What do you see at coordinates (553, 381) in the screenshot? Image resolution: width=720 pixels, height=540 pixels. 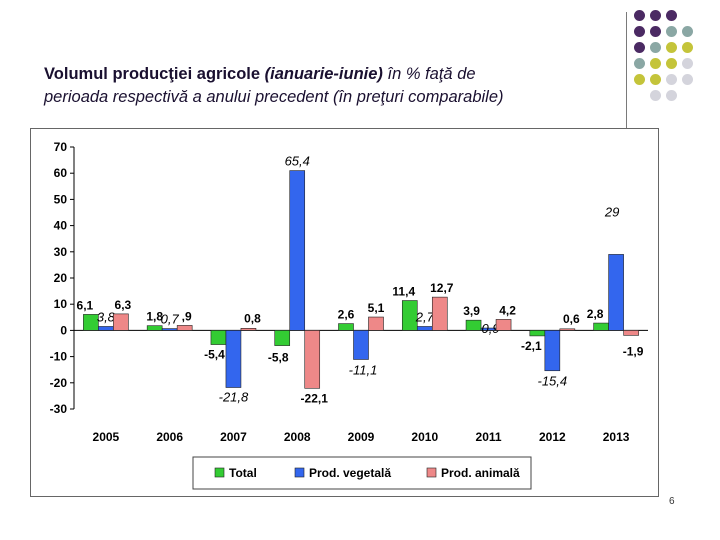 I see `data-label: -15,4` at bounding box center [553, 381].